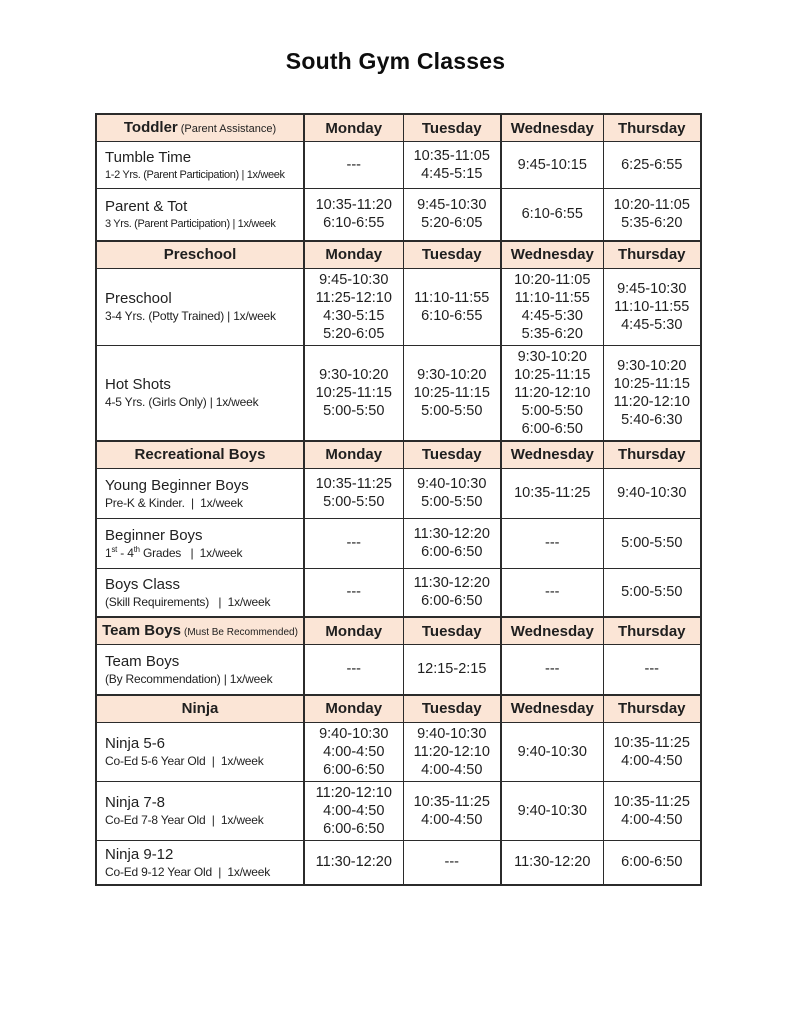 This screenshot has height=1024, width=791. Describe the element at coordinates (136, 549) in the screenshot. I see `superscript: th` at that location.